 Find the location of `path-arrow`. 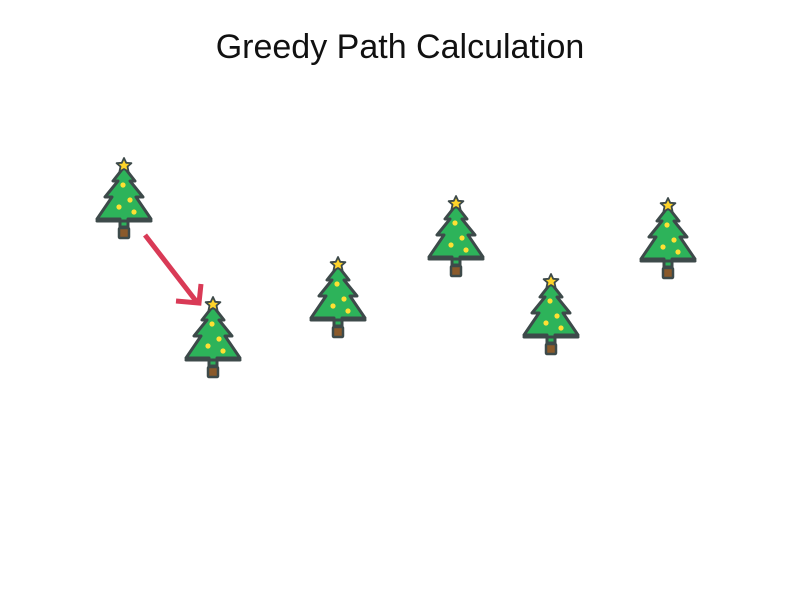

path-arrow is located at coordinates (173, 269).